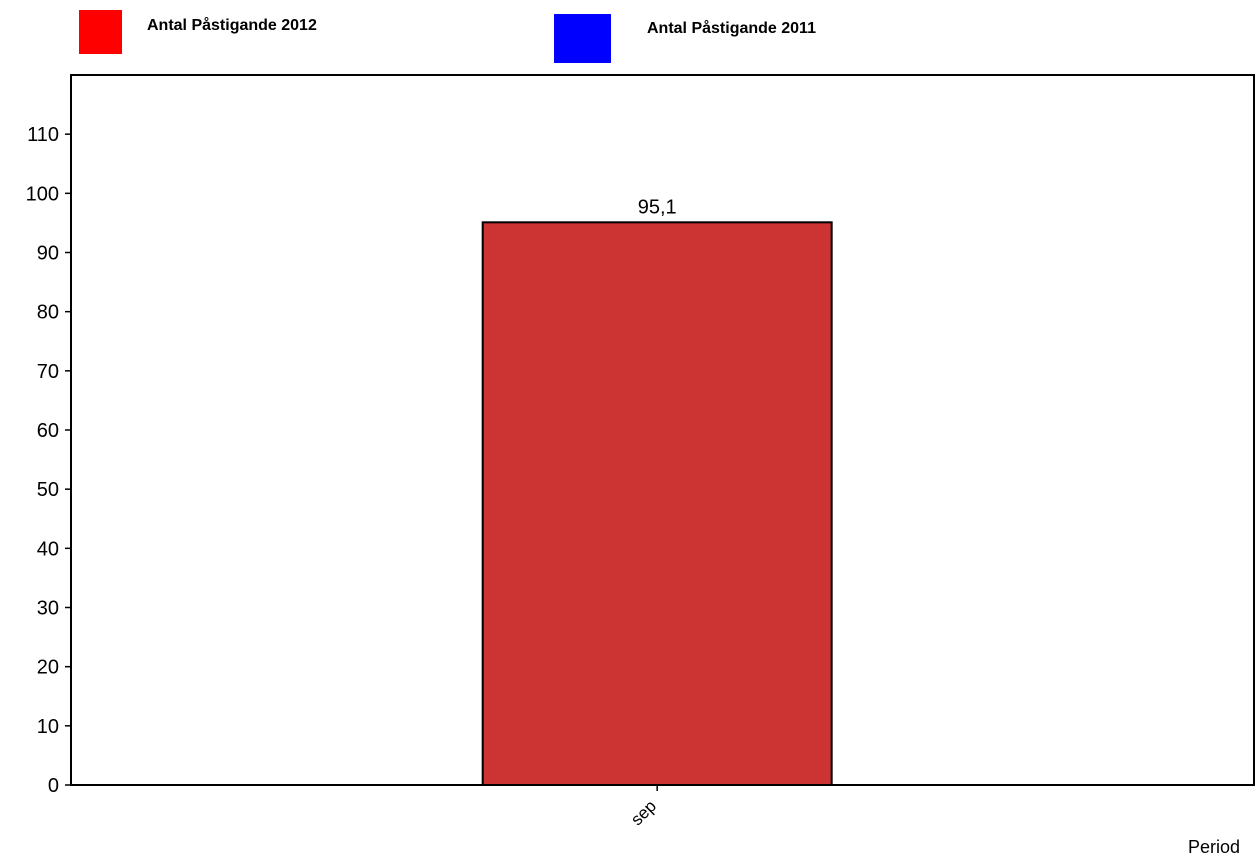 This screenshot has height=861, width=1256. Describe the element at coordinates (685, 38) in the screenshot. I see `legend-item-2011: Antal Påstigande 2011` at that location.